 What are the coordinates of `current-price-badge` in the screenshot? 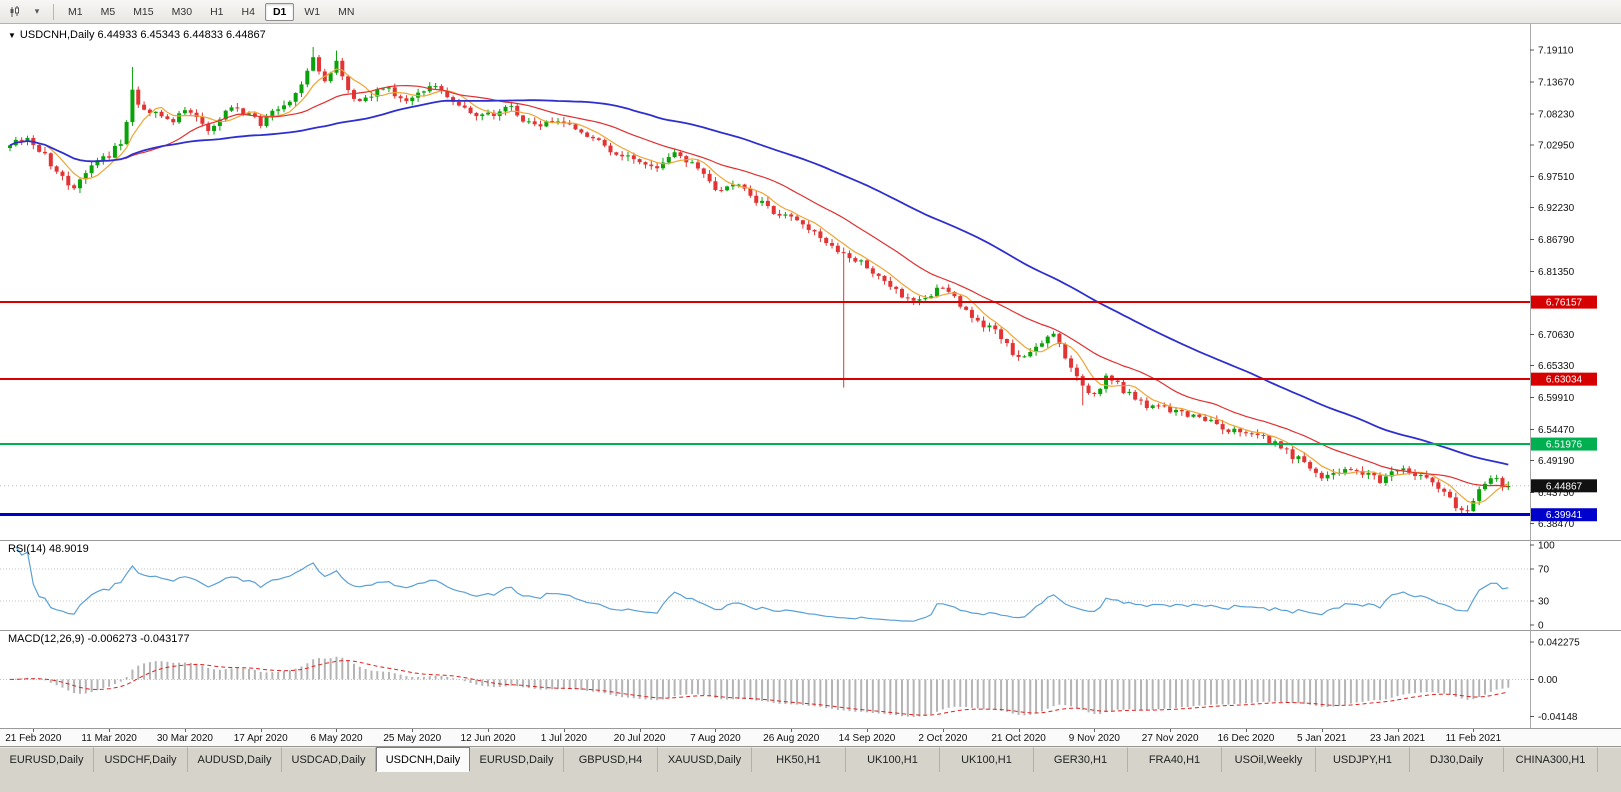 It's located at (1564, 486).